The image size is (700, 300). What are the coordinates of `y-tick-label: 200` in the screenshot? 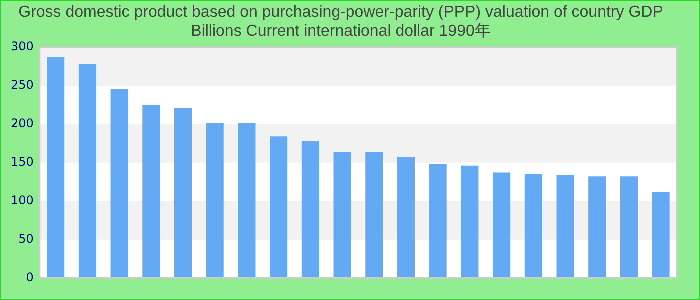 It's located at (22, 123).